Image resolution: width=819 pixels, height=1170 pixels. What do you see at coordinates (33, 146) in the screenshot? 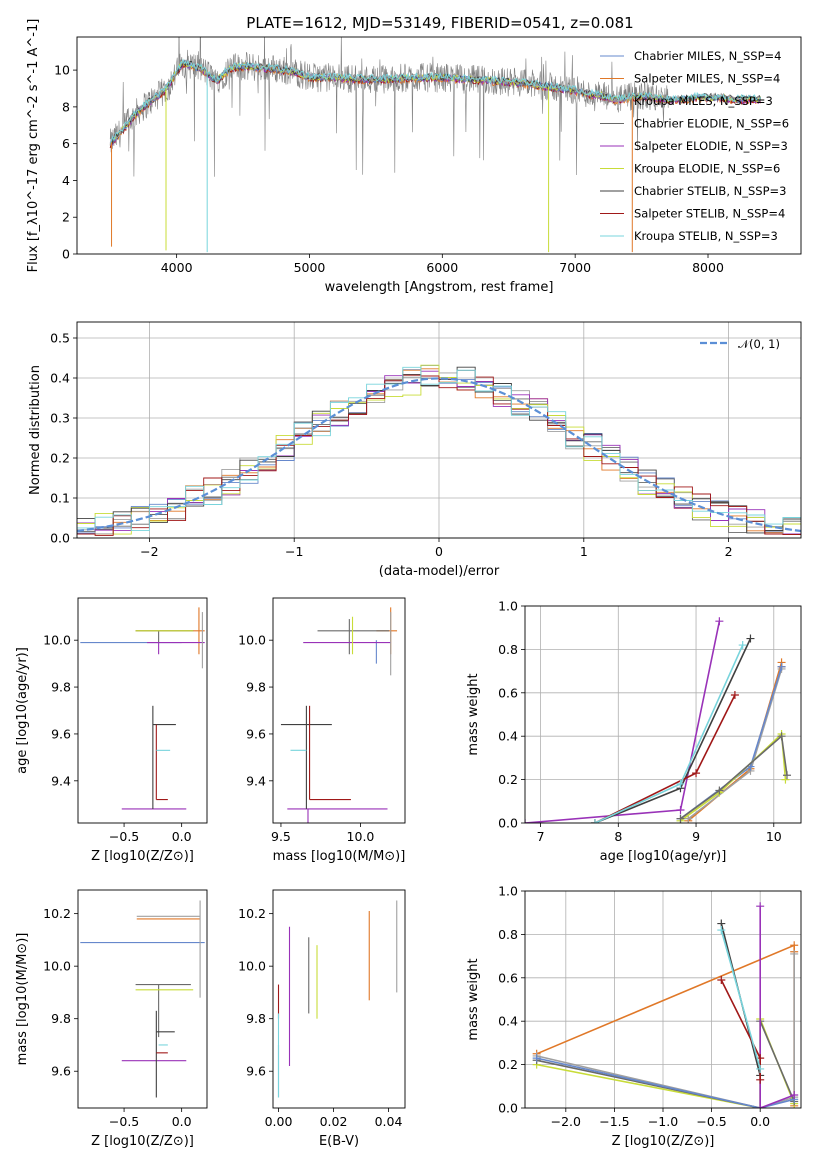
I see `y-axis-label: Flux [f_λ10^-17 erg cm^-2 s^-1 A^-1]` at bounding box center [33, 146].